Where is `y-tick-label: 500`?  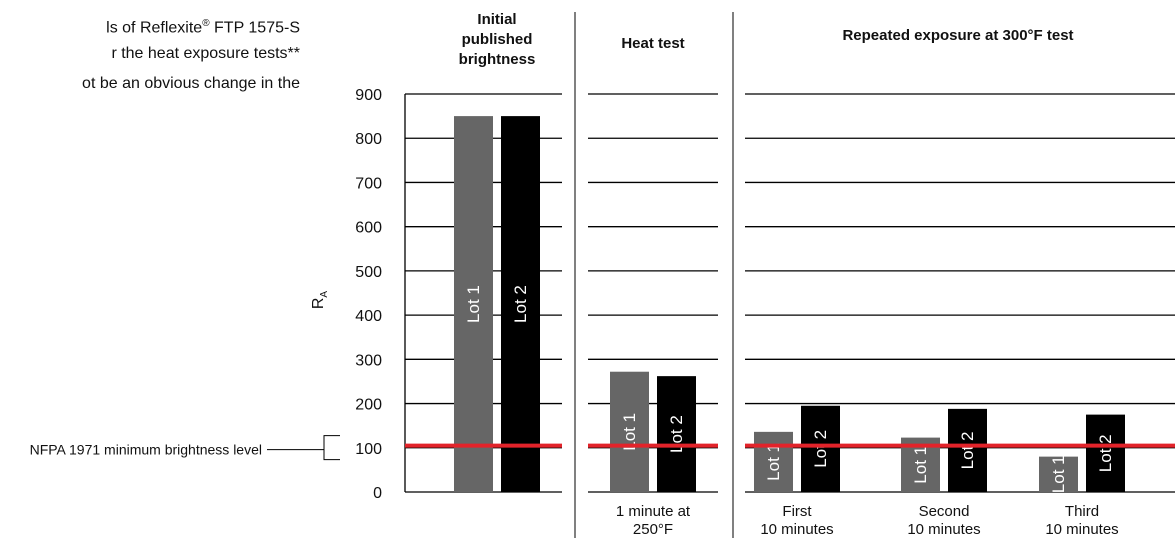 y-tick-label: 500 is located at coordinates (368, 272).